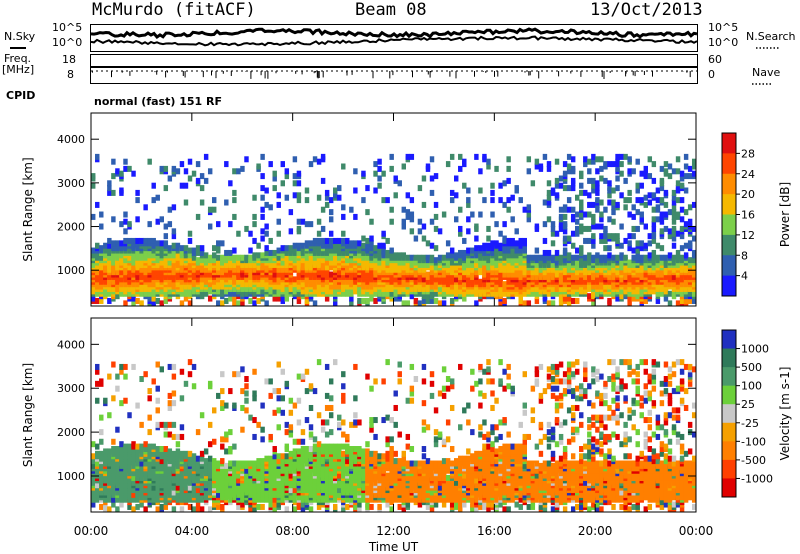  I want to click on freq-tick-bottom: 8, so click(70, 74).